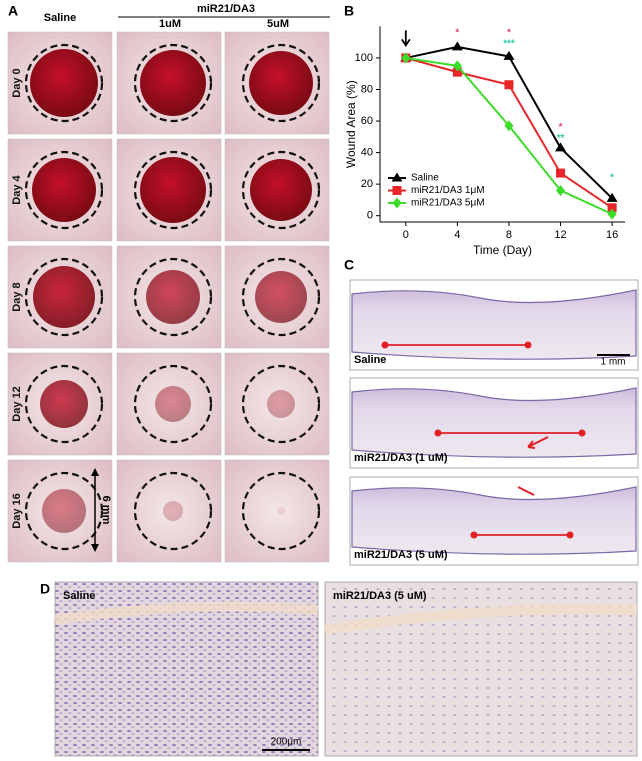 Image resolution: width=642 pixels, height=761 pixels. What do you see at coordinates (367, 184) in the screenshot?
I see `y-tick-label: 20` at bounding box center [367, 184].